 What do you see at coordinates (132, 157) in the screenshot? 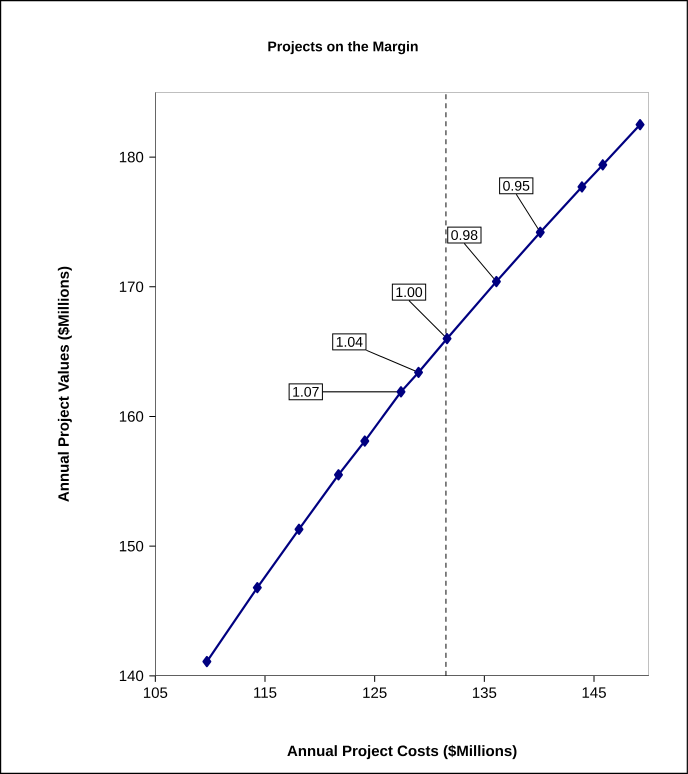
I see `y-tick-label: 180` at bounding box center [132, 157].